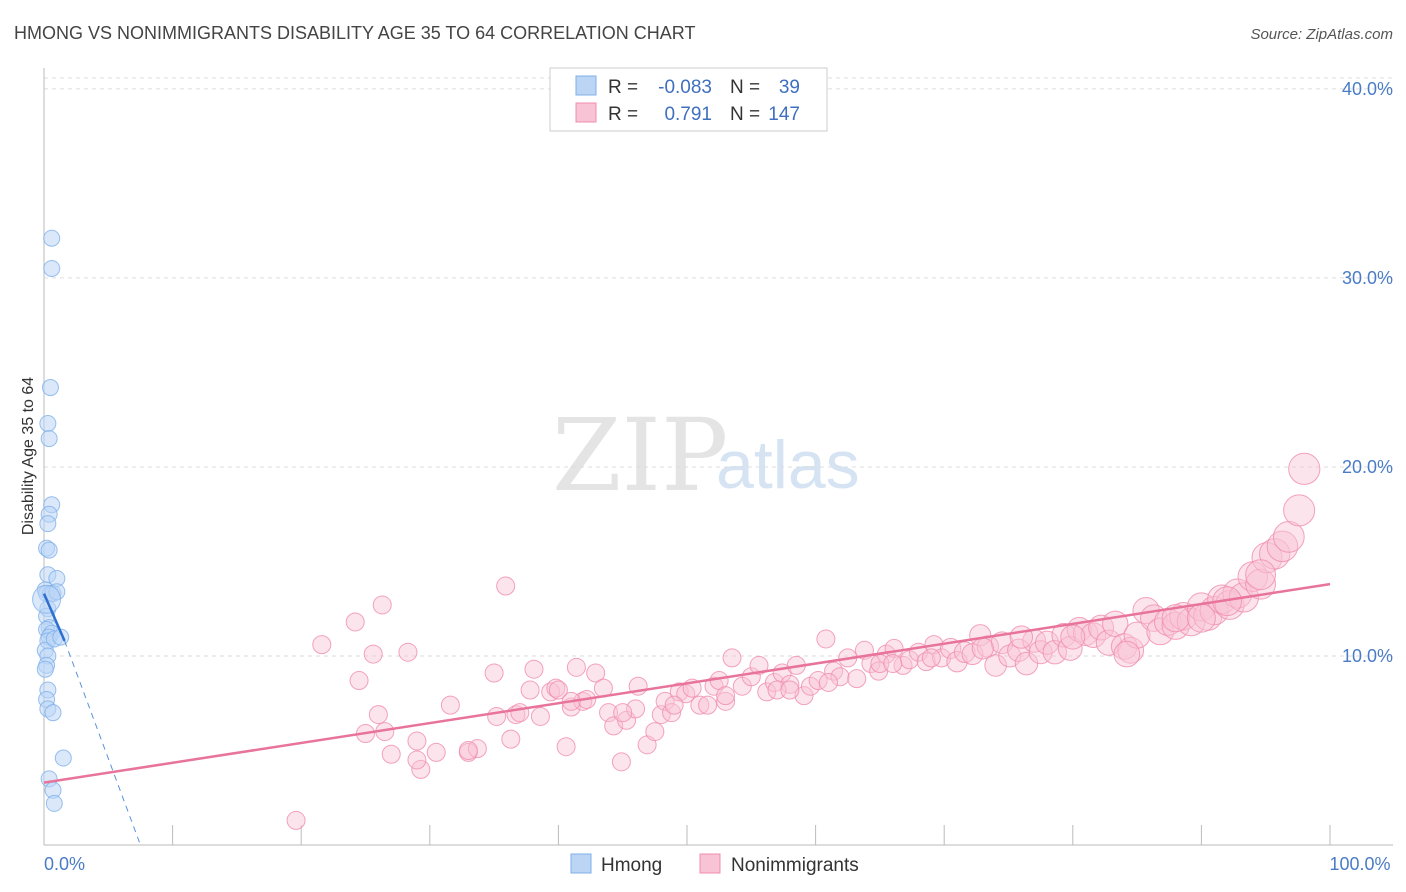 This screenshot has height=892, width=1406. Describe the element at coordinates (745, 114) in the screenshot. I see `legend-box-nonimmigrants-n-label: N =` at that location.